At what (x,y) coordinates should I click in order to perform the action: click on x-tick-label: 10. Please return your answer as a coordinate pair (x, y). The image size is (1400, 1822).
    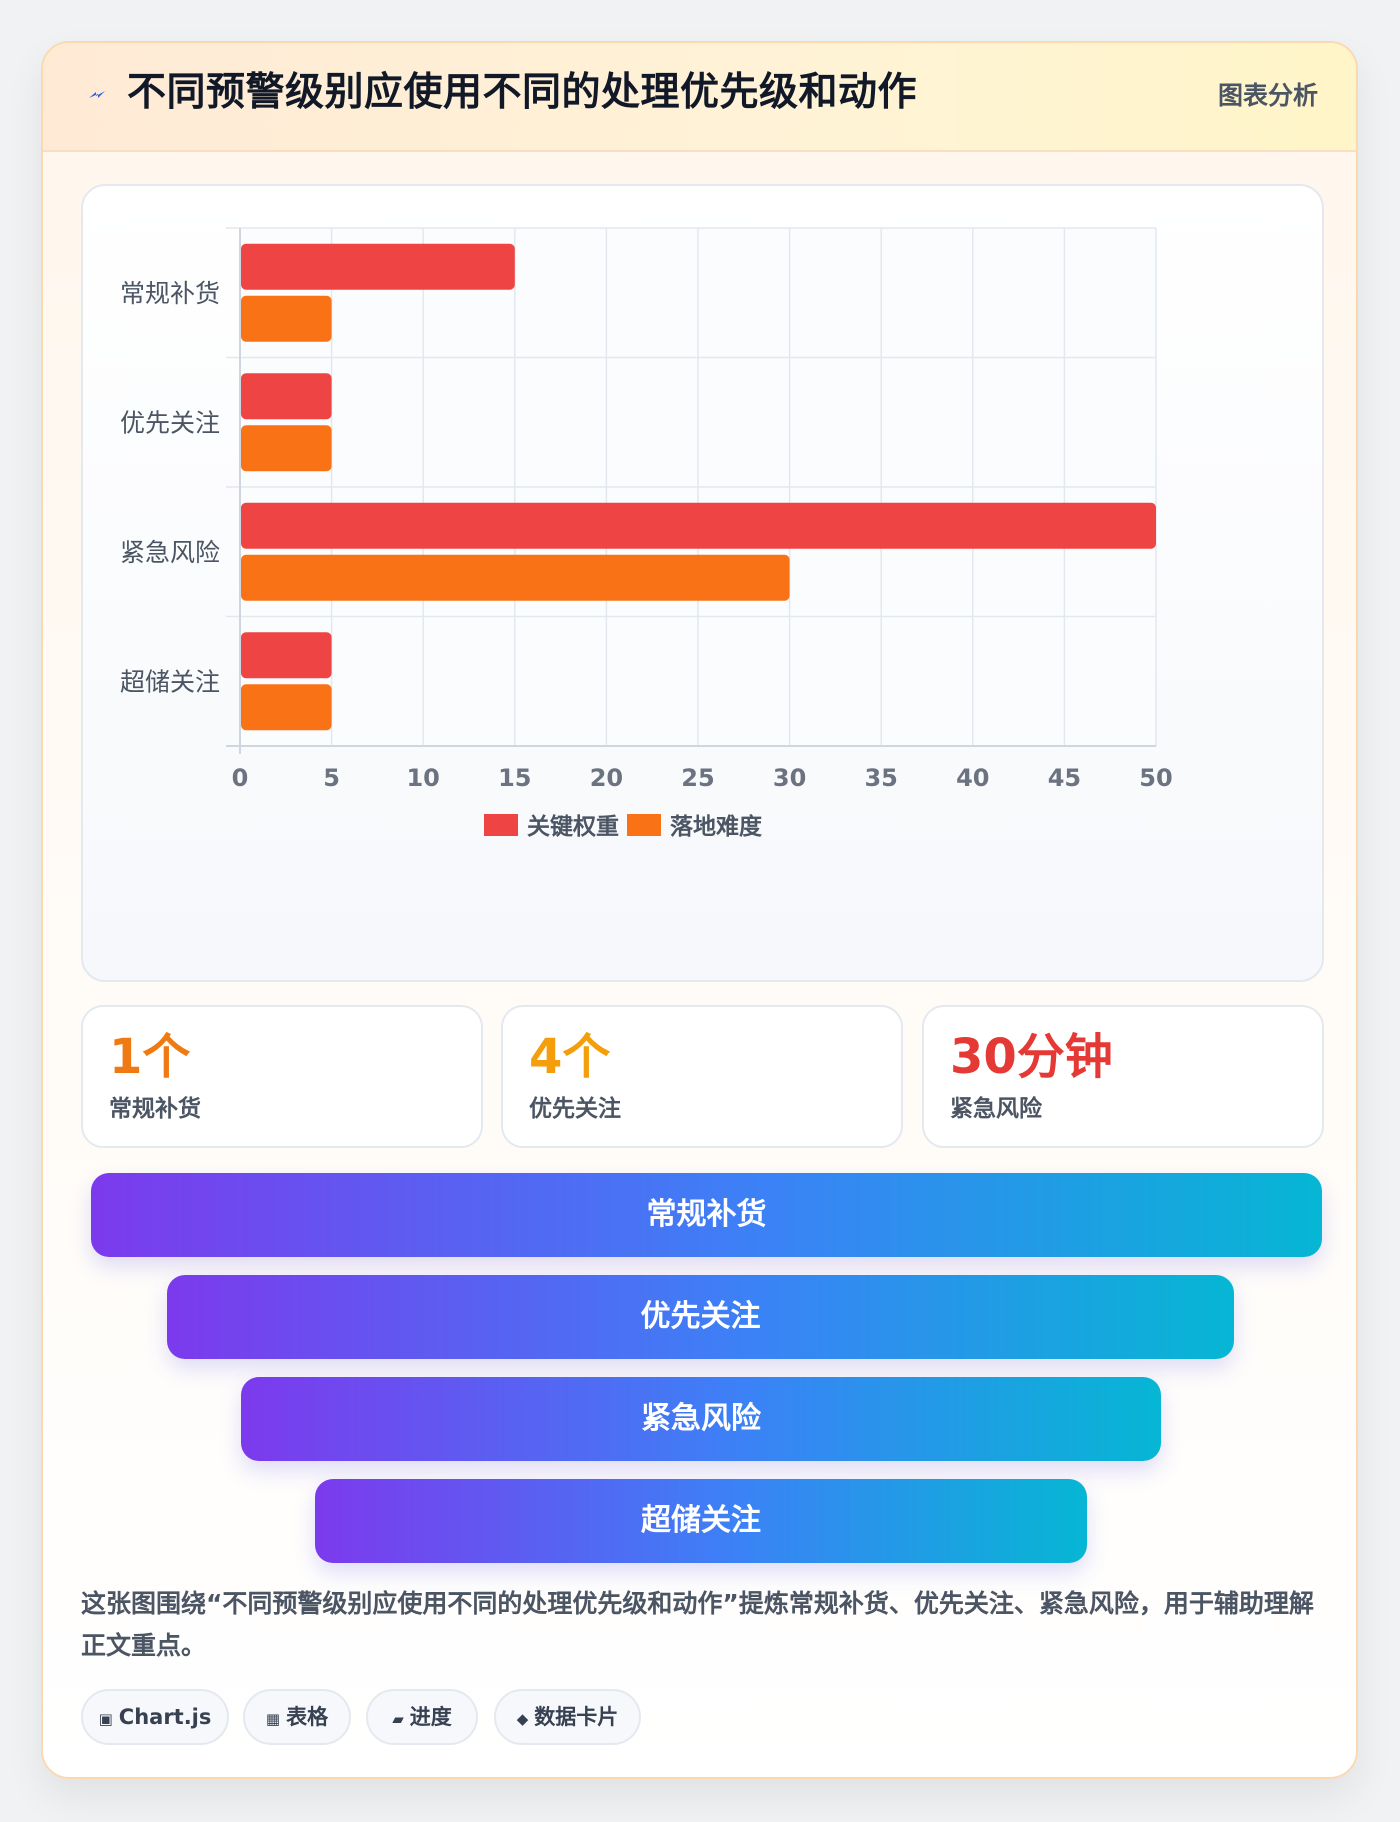
    Looking at the image, I should click on (422, 778).